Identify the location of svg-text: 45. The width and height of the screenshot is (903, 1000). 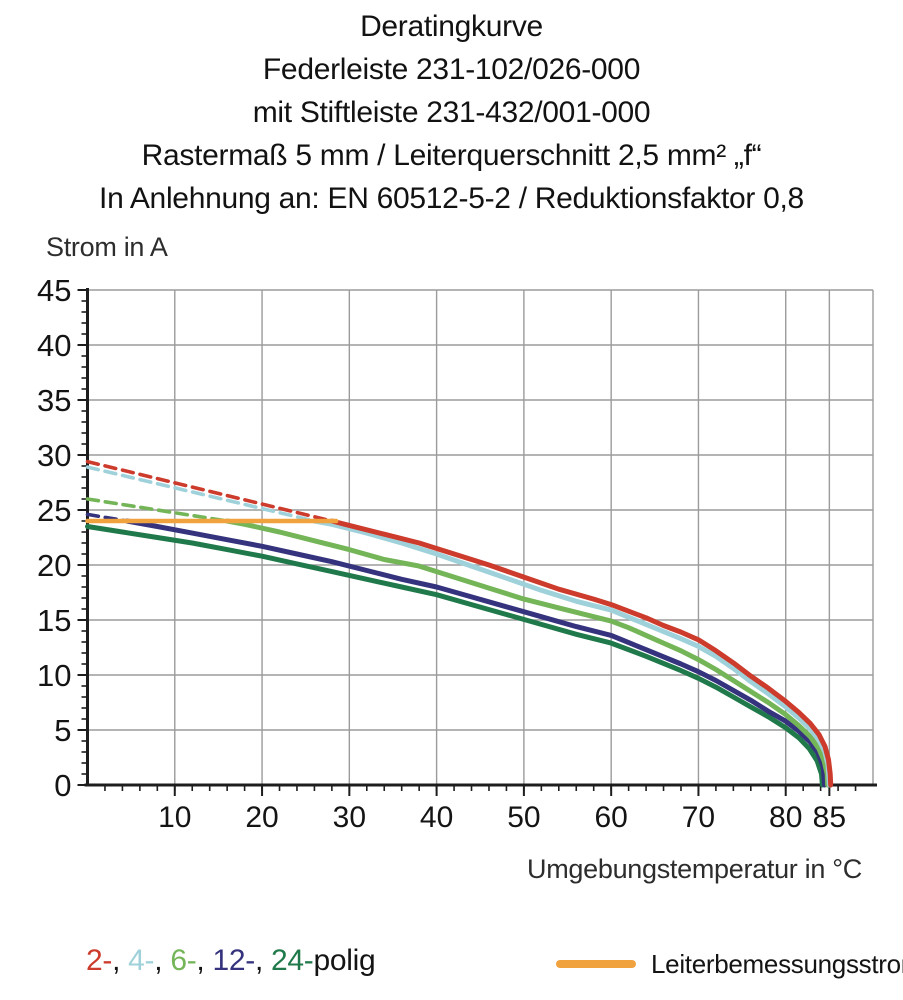
(54, 290).